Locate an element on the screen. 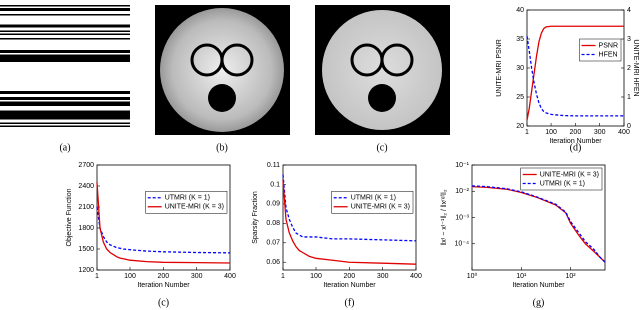 The width and height of the screenshot is (640, 310). y-tick-label: 2400 is located at coordinates (86, 186).